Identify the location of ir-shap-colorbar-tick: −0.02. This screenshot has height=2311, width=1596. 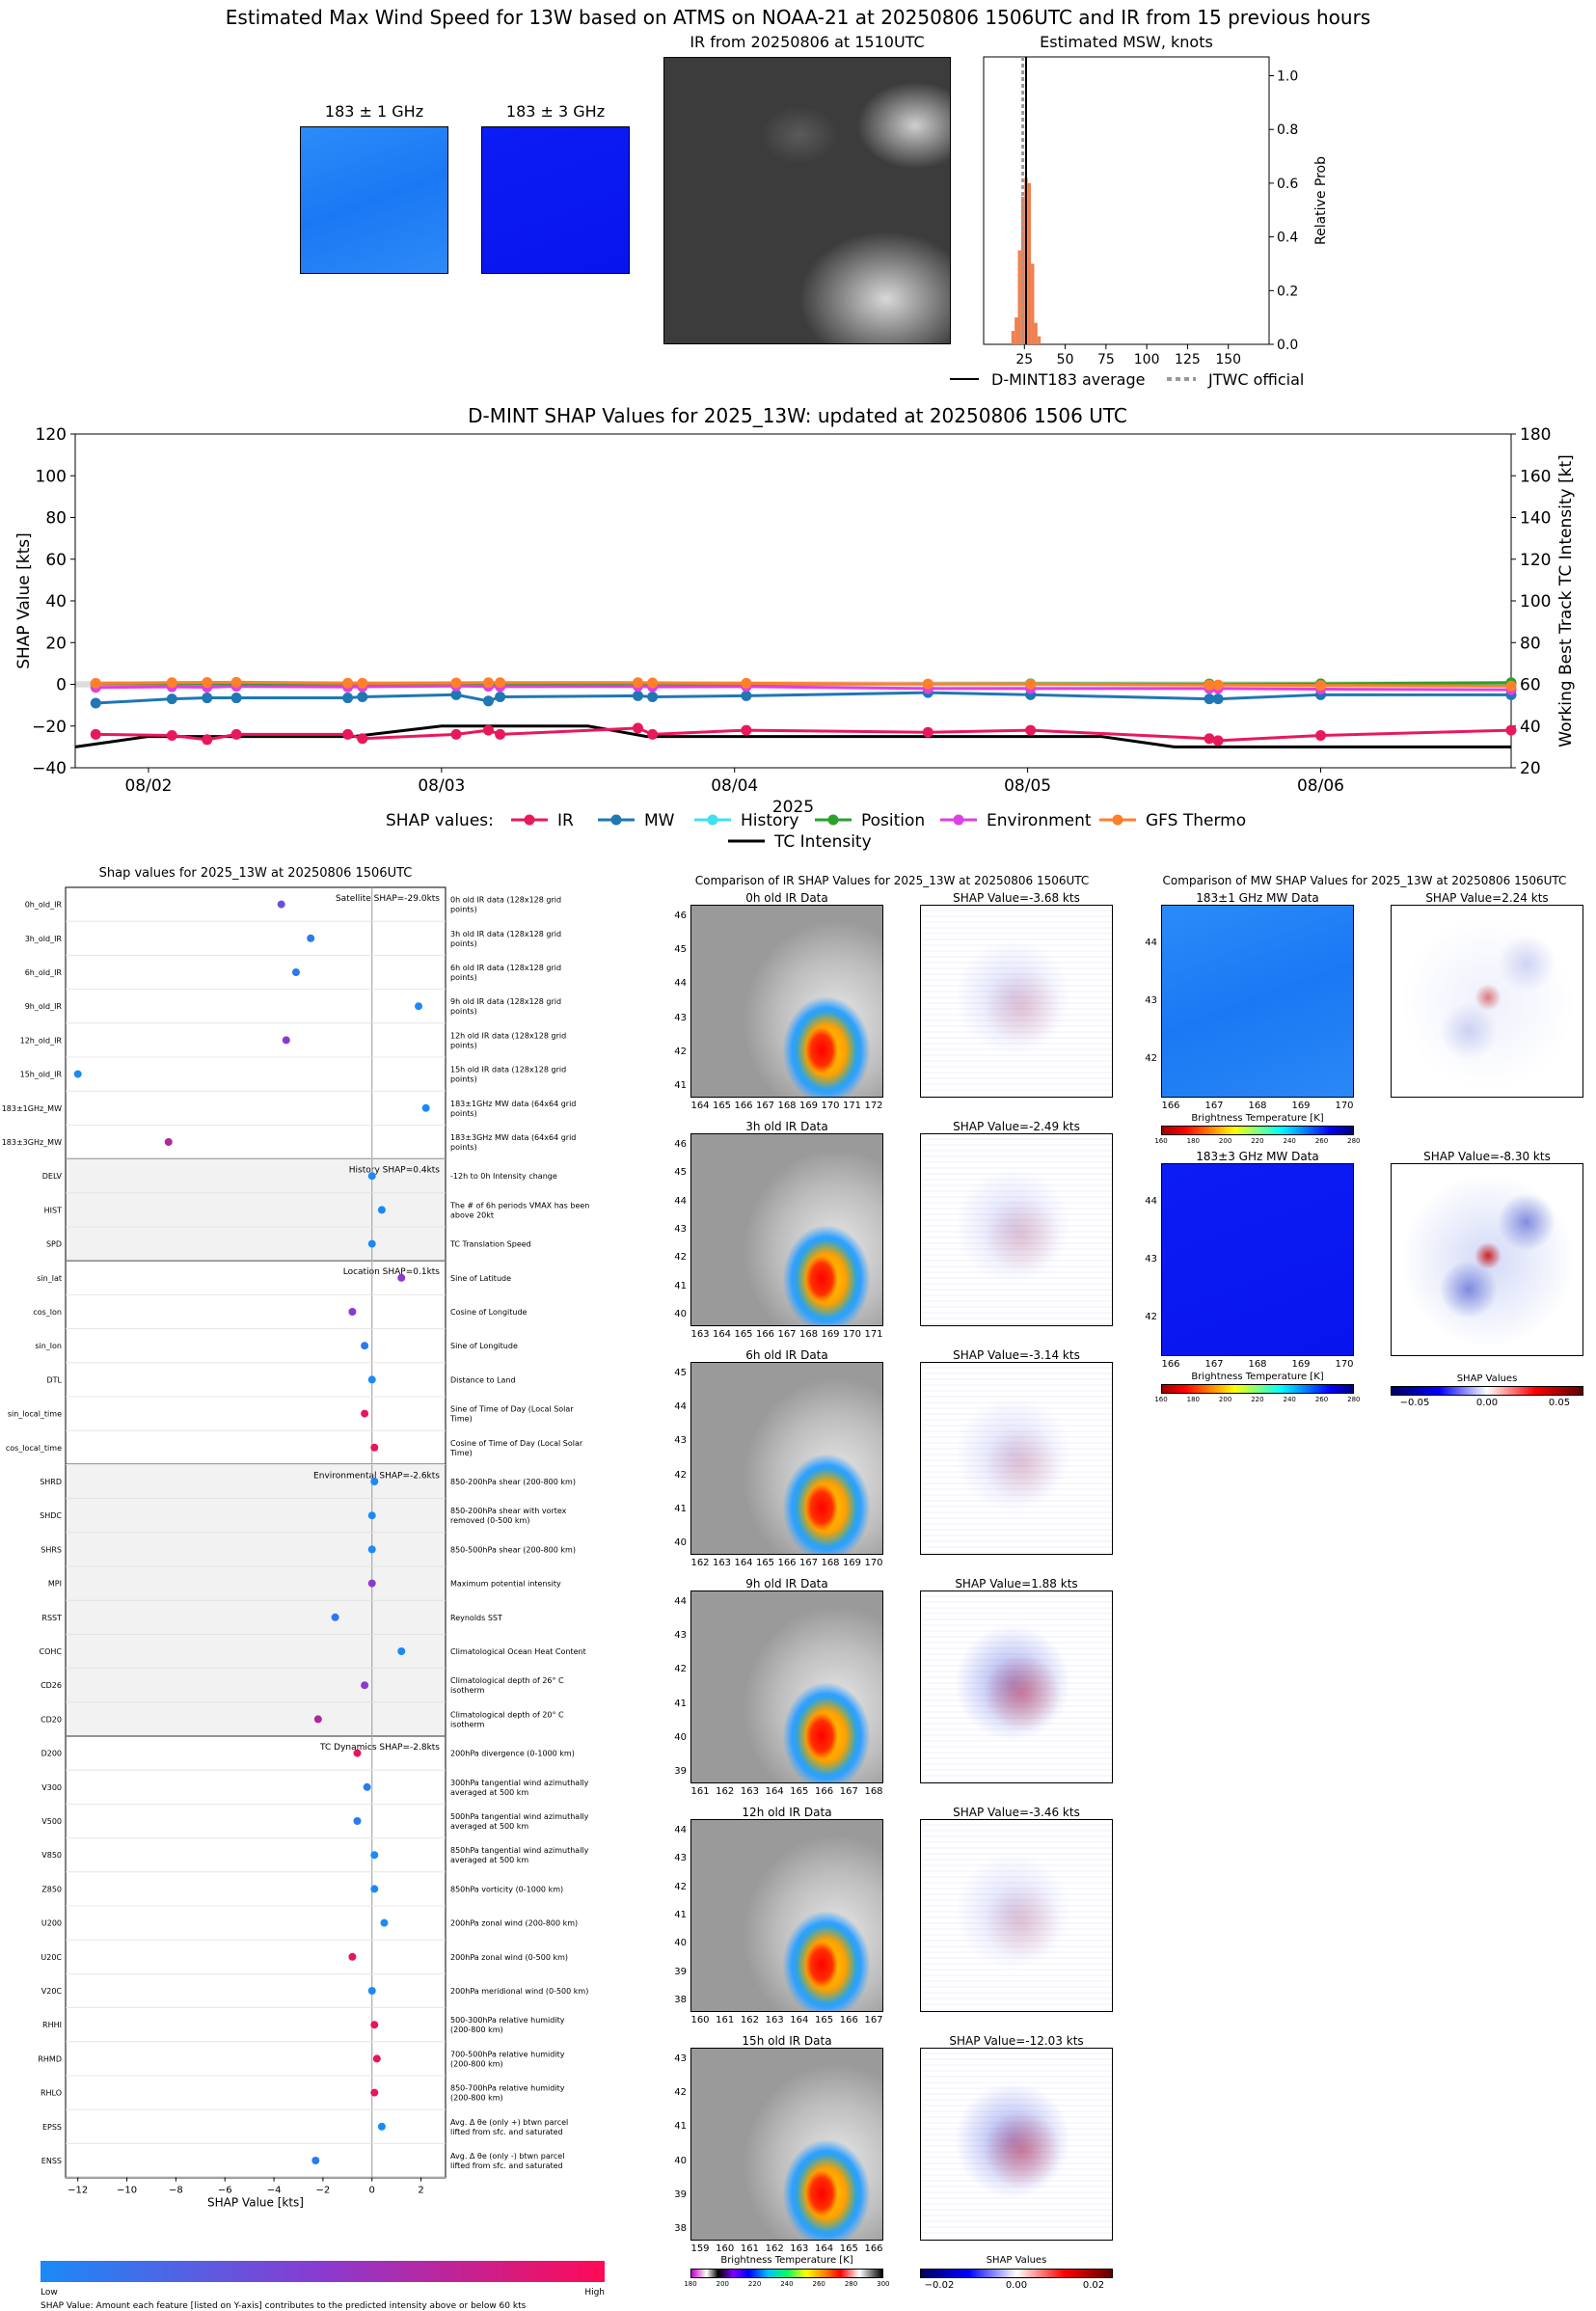
(940, 2286).